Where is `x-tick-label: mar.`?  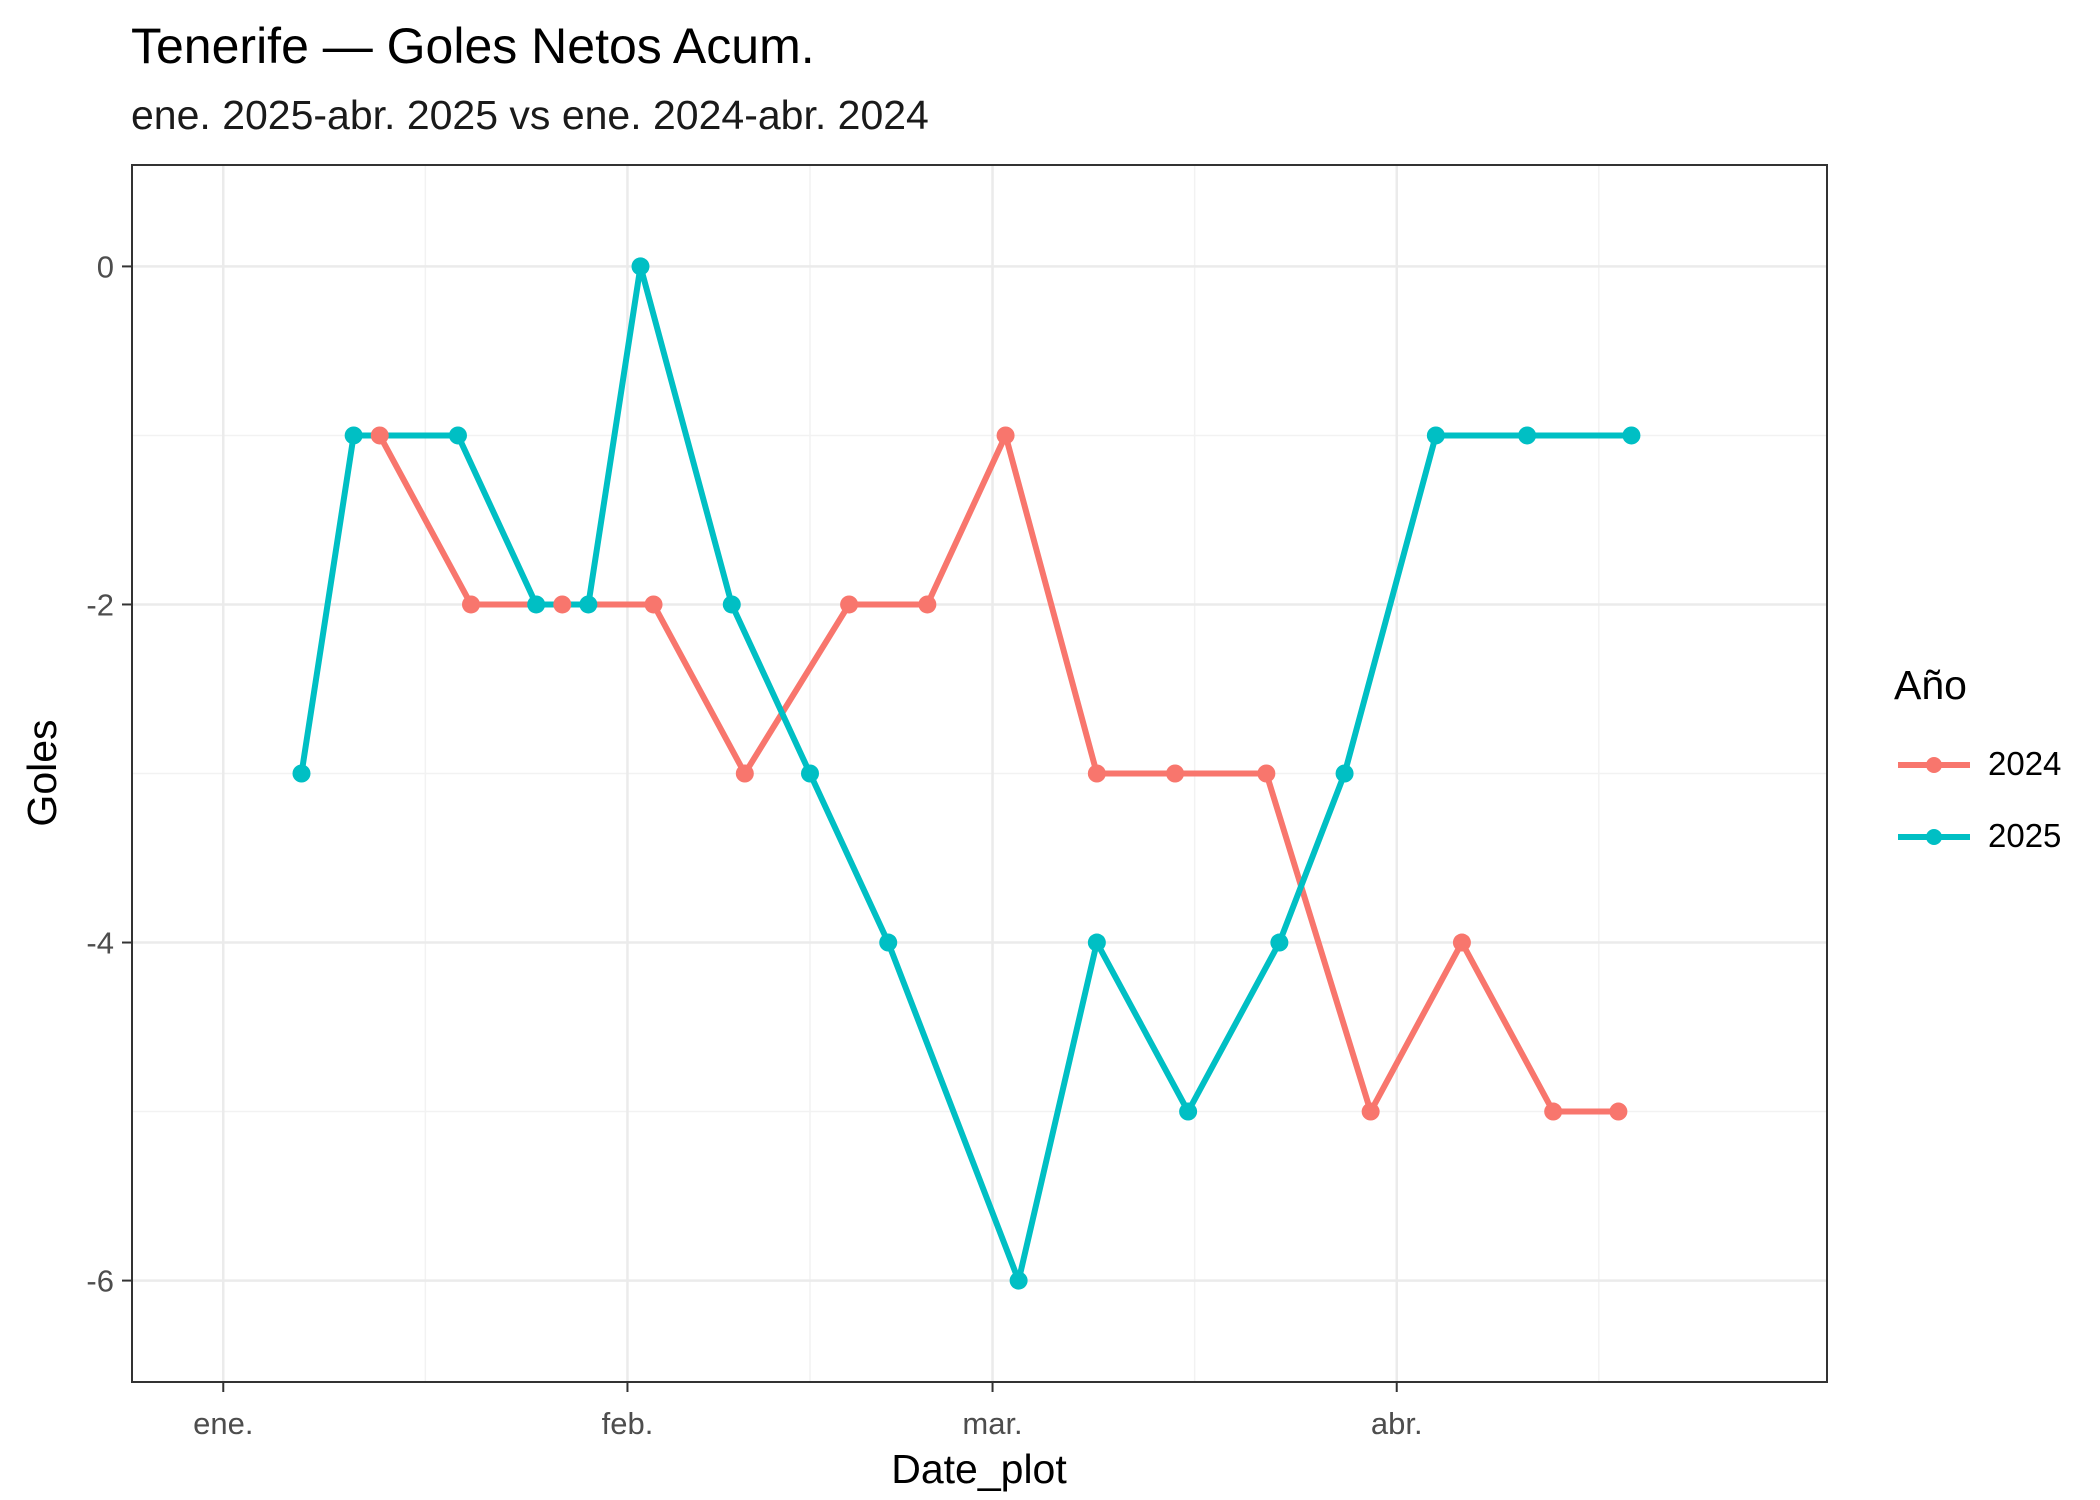 x-tick-label: mar. is located at coordinates (992, 1423).